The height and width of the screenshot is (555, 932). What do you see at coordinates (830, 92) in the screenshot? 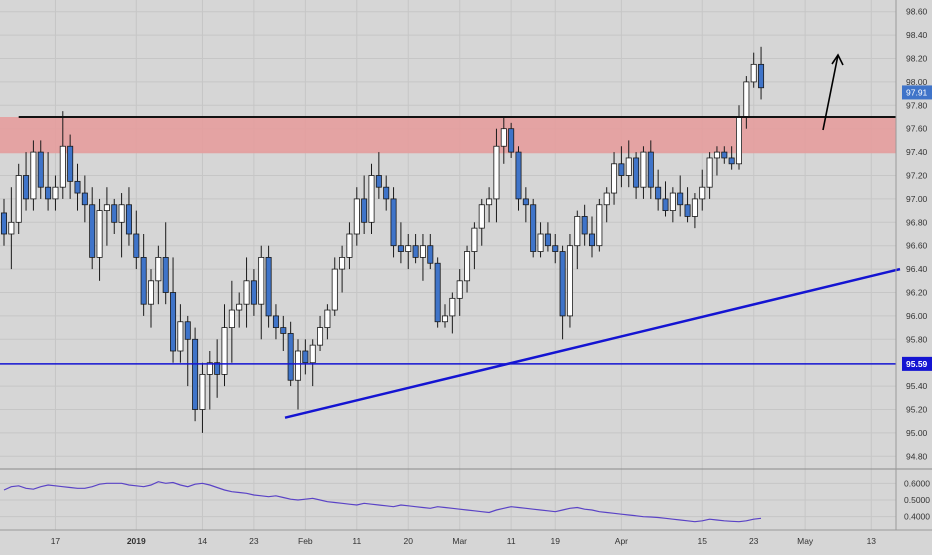
I see `up-arrow-line` at bounding box center [830, 92].